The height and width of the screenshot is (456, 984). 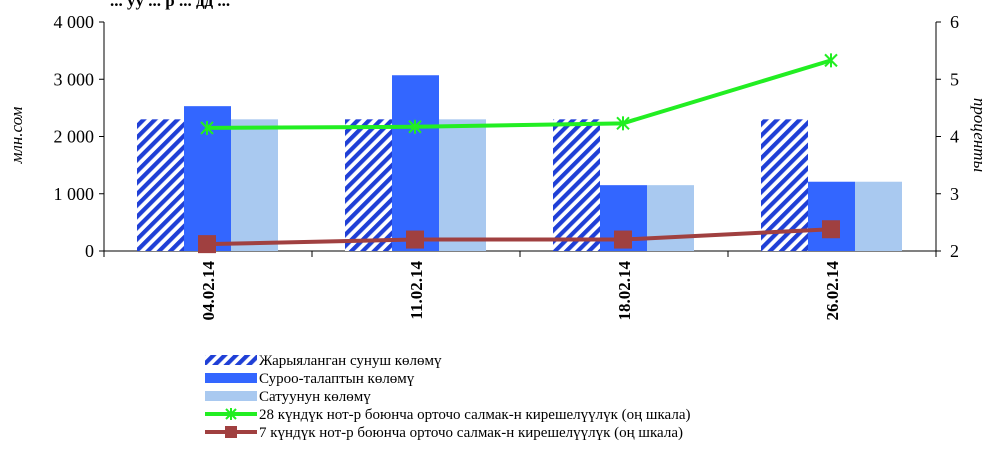 What do you see at coordinates (74, 137) in the screenshot?
I see `y-left-tick-label: 2 000` at bounding box center [74, 137].